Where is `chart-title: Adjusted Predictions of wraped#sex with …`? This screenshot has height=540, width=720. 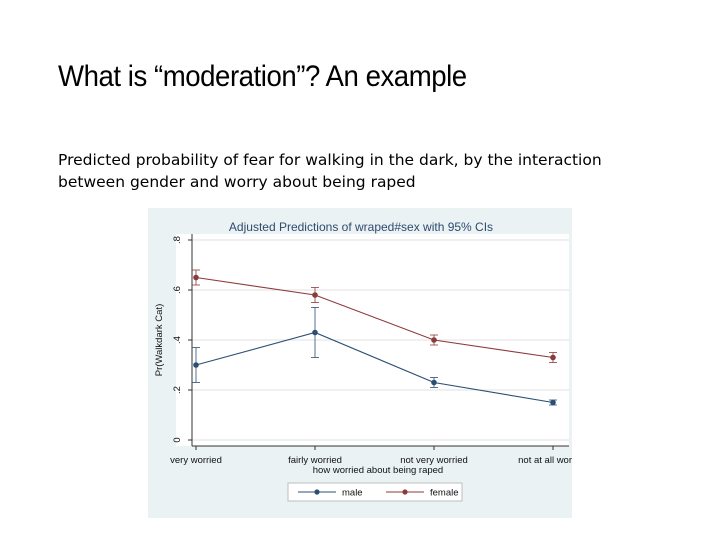
chart-title: Adjusted Predictions of wraped#sex with … is located at coordinates (361, 227).